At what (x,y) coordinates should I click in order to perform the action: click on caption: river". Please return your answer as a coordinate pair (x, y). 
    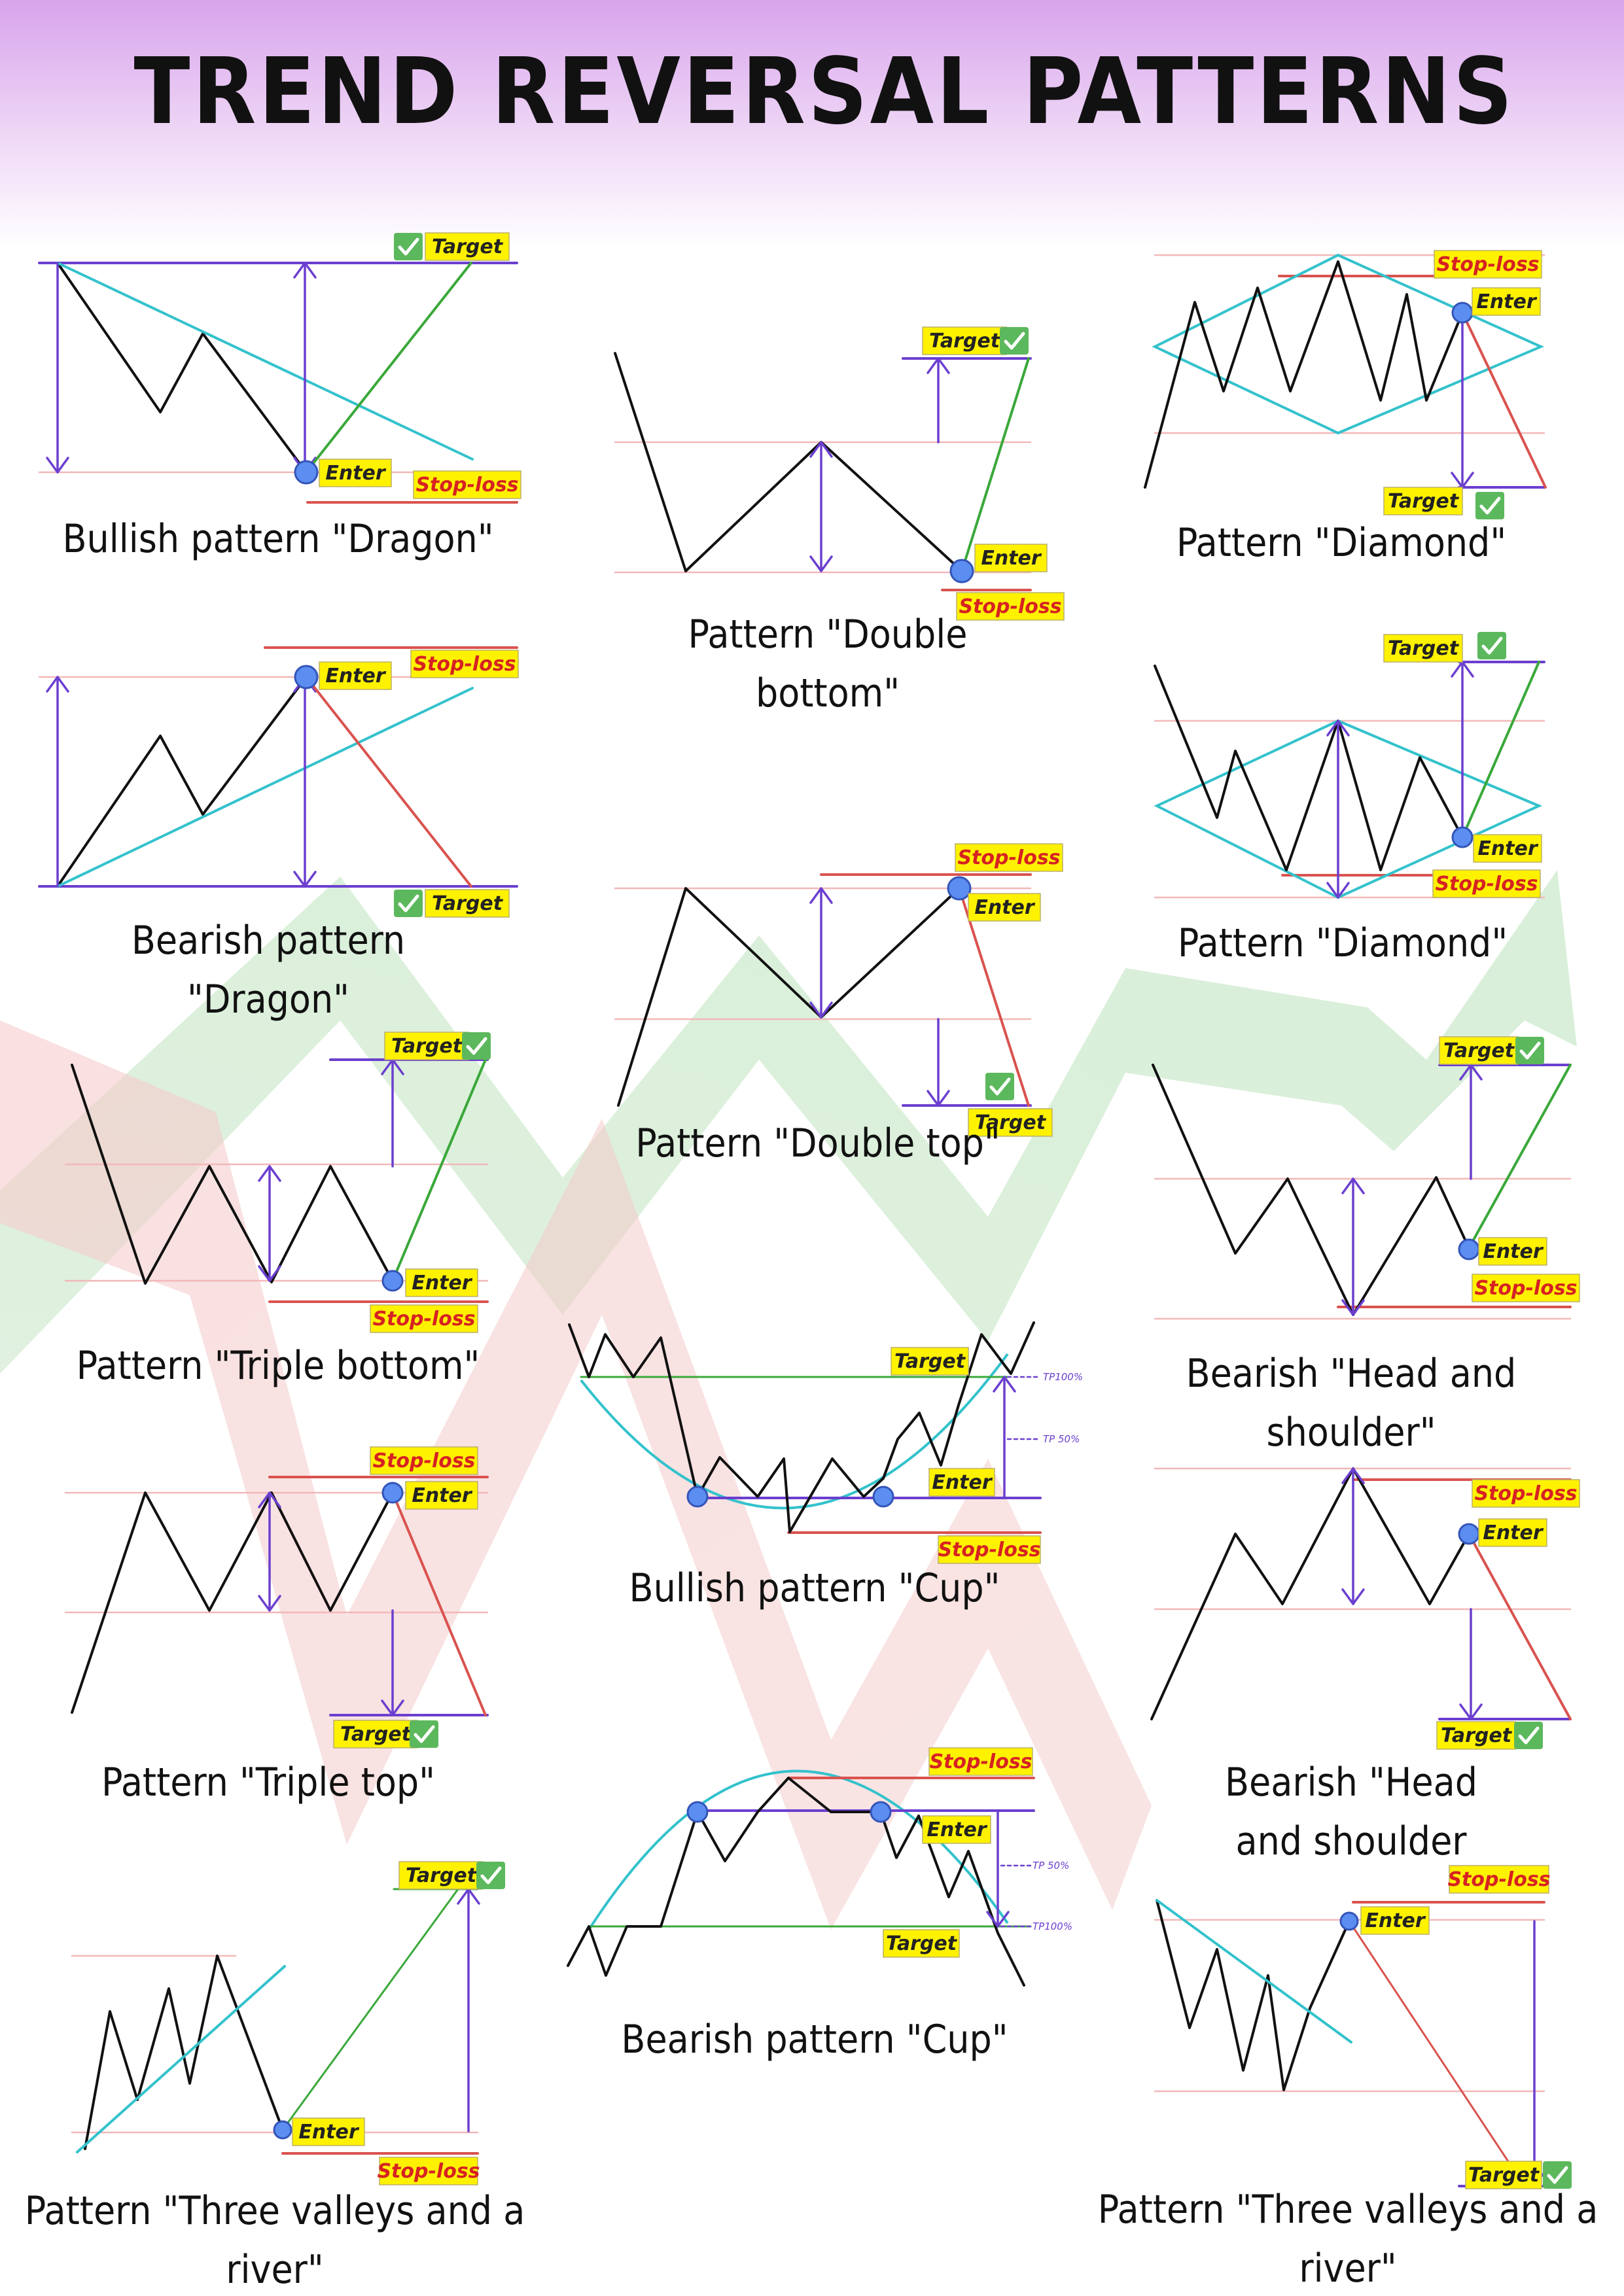
    Looking at the image, I should click on (1347, 2268).